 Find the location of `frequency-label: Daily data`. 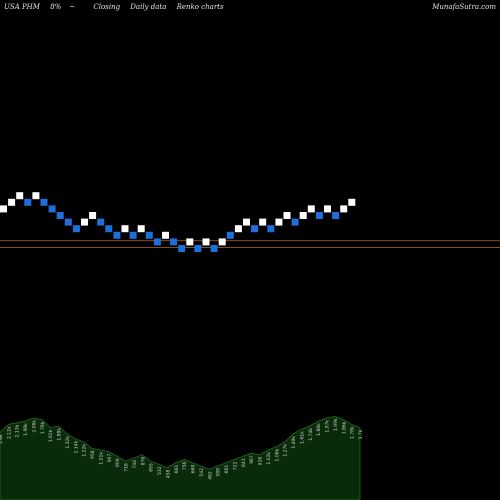

frequency-label: Daily data is located at coordinates (148, 7).